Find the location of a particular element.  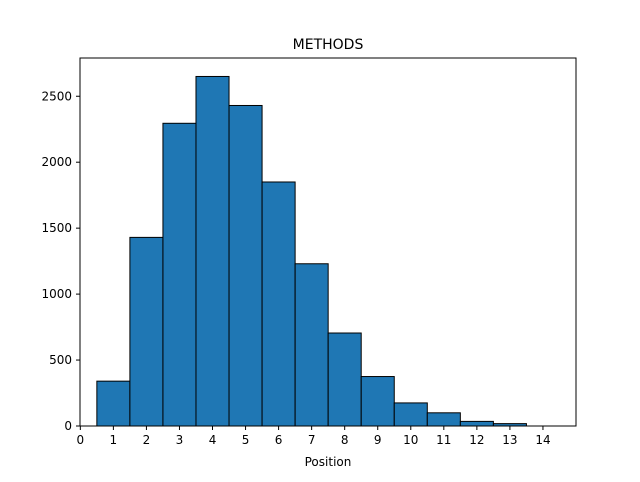

x-tick-label: 13 is located at coordinates (509, 440).